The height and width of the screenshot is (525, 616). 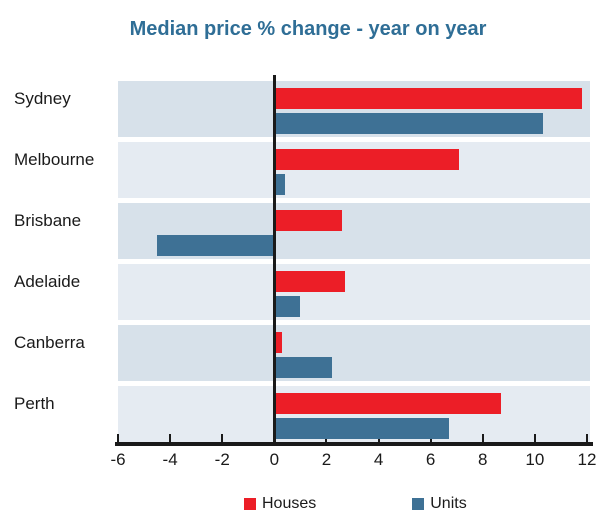 I want to click on legend-label: Houses, so click(x=289, y=503).